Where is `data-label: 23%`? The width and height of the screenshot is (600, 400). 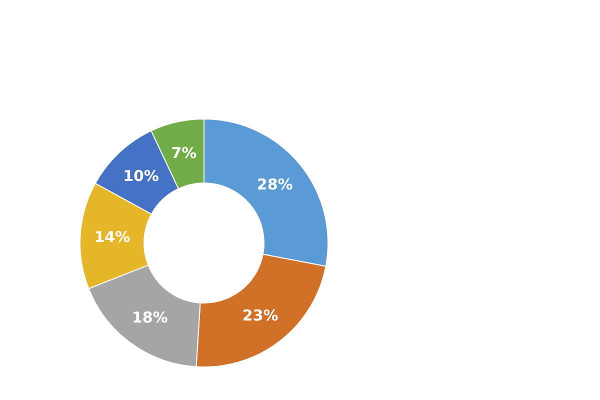
data-label: 23% is located at coordinates (260, 315).